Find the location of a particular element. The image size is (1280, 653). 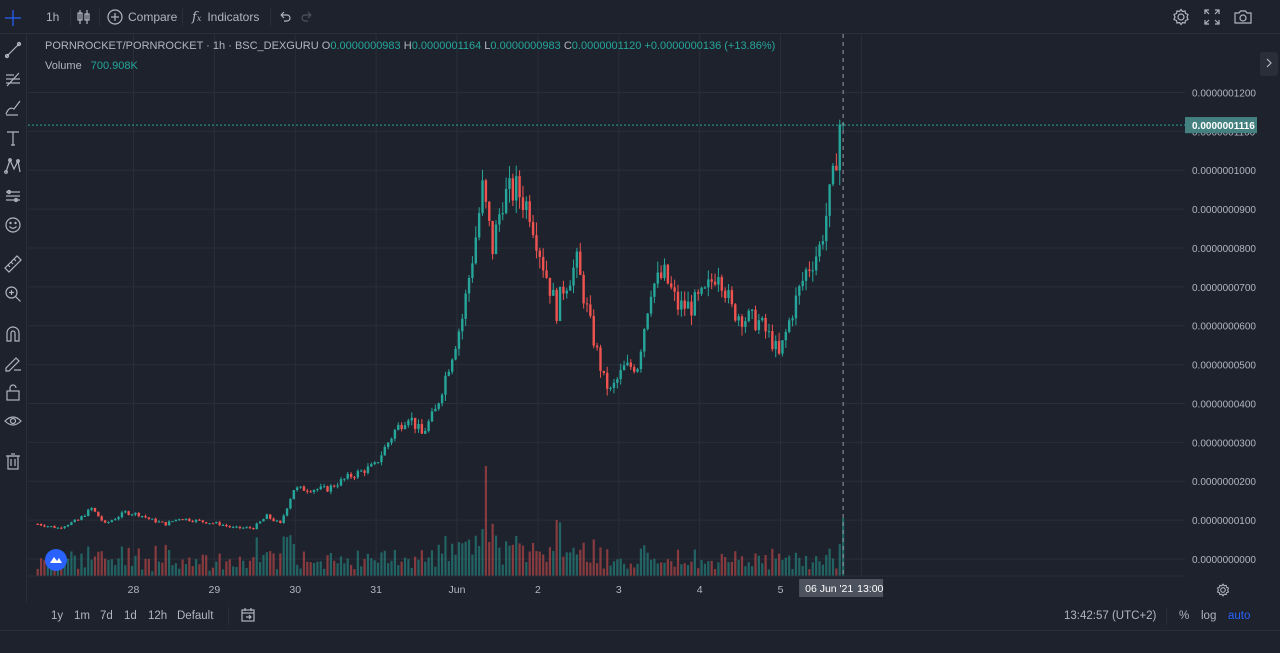

range-1y: 1y is located at coordinates (57, 616).